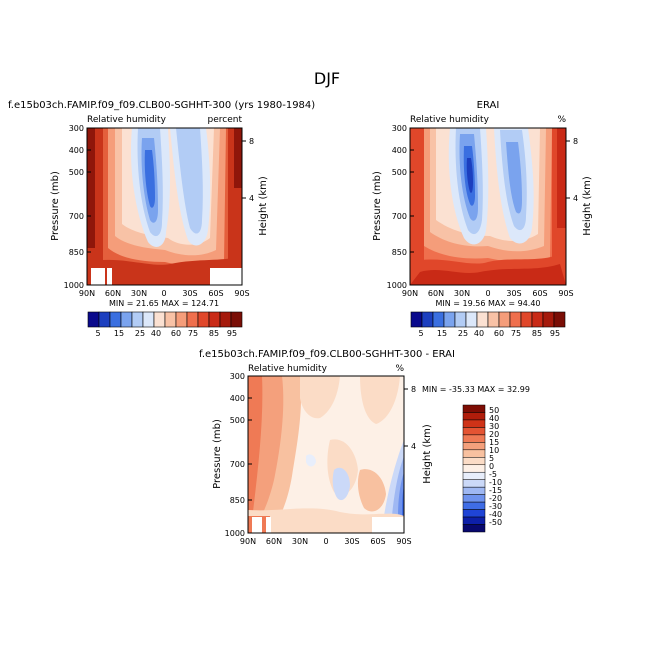 This screenshot has height=654, width=654. What do you see at coordinates (97, 333) in the screenshot?
I see `model-cb-label-5: 5` at bounding box center [97, 333].